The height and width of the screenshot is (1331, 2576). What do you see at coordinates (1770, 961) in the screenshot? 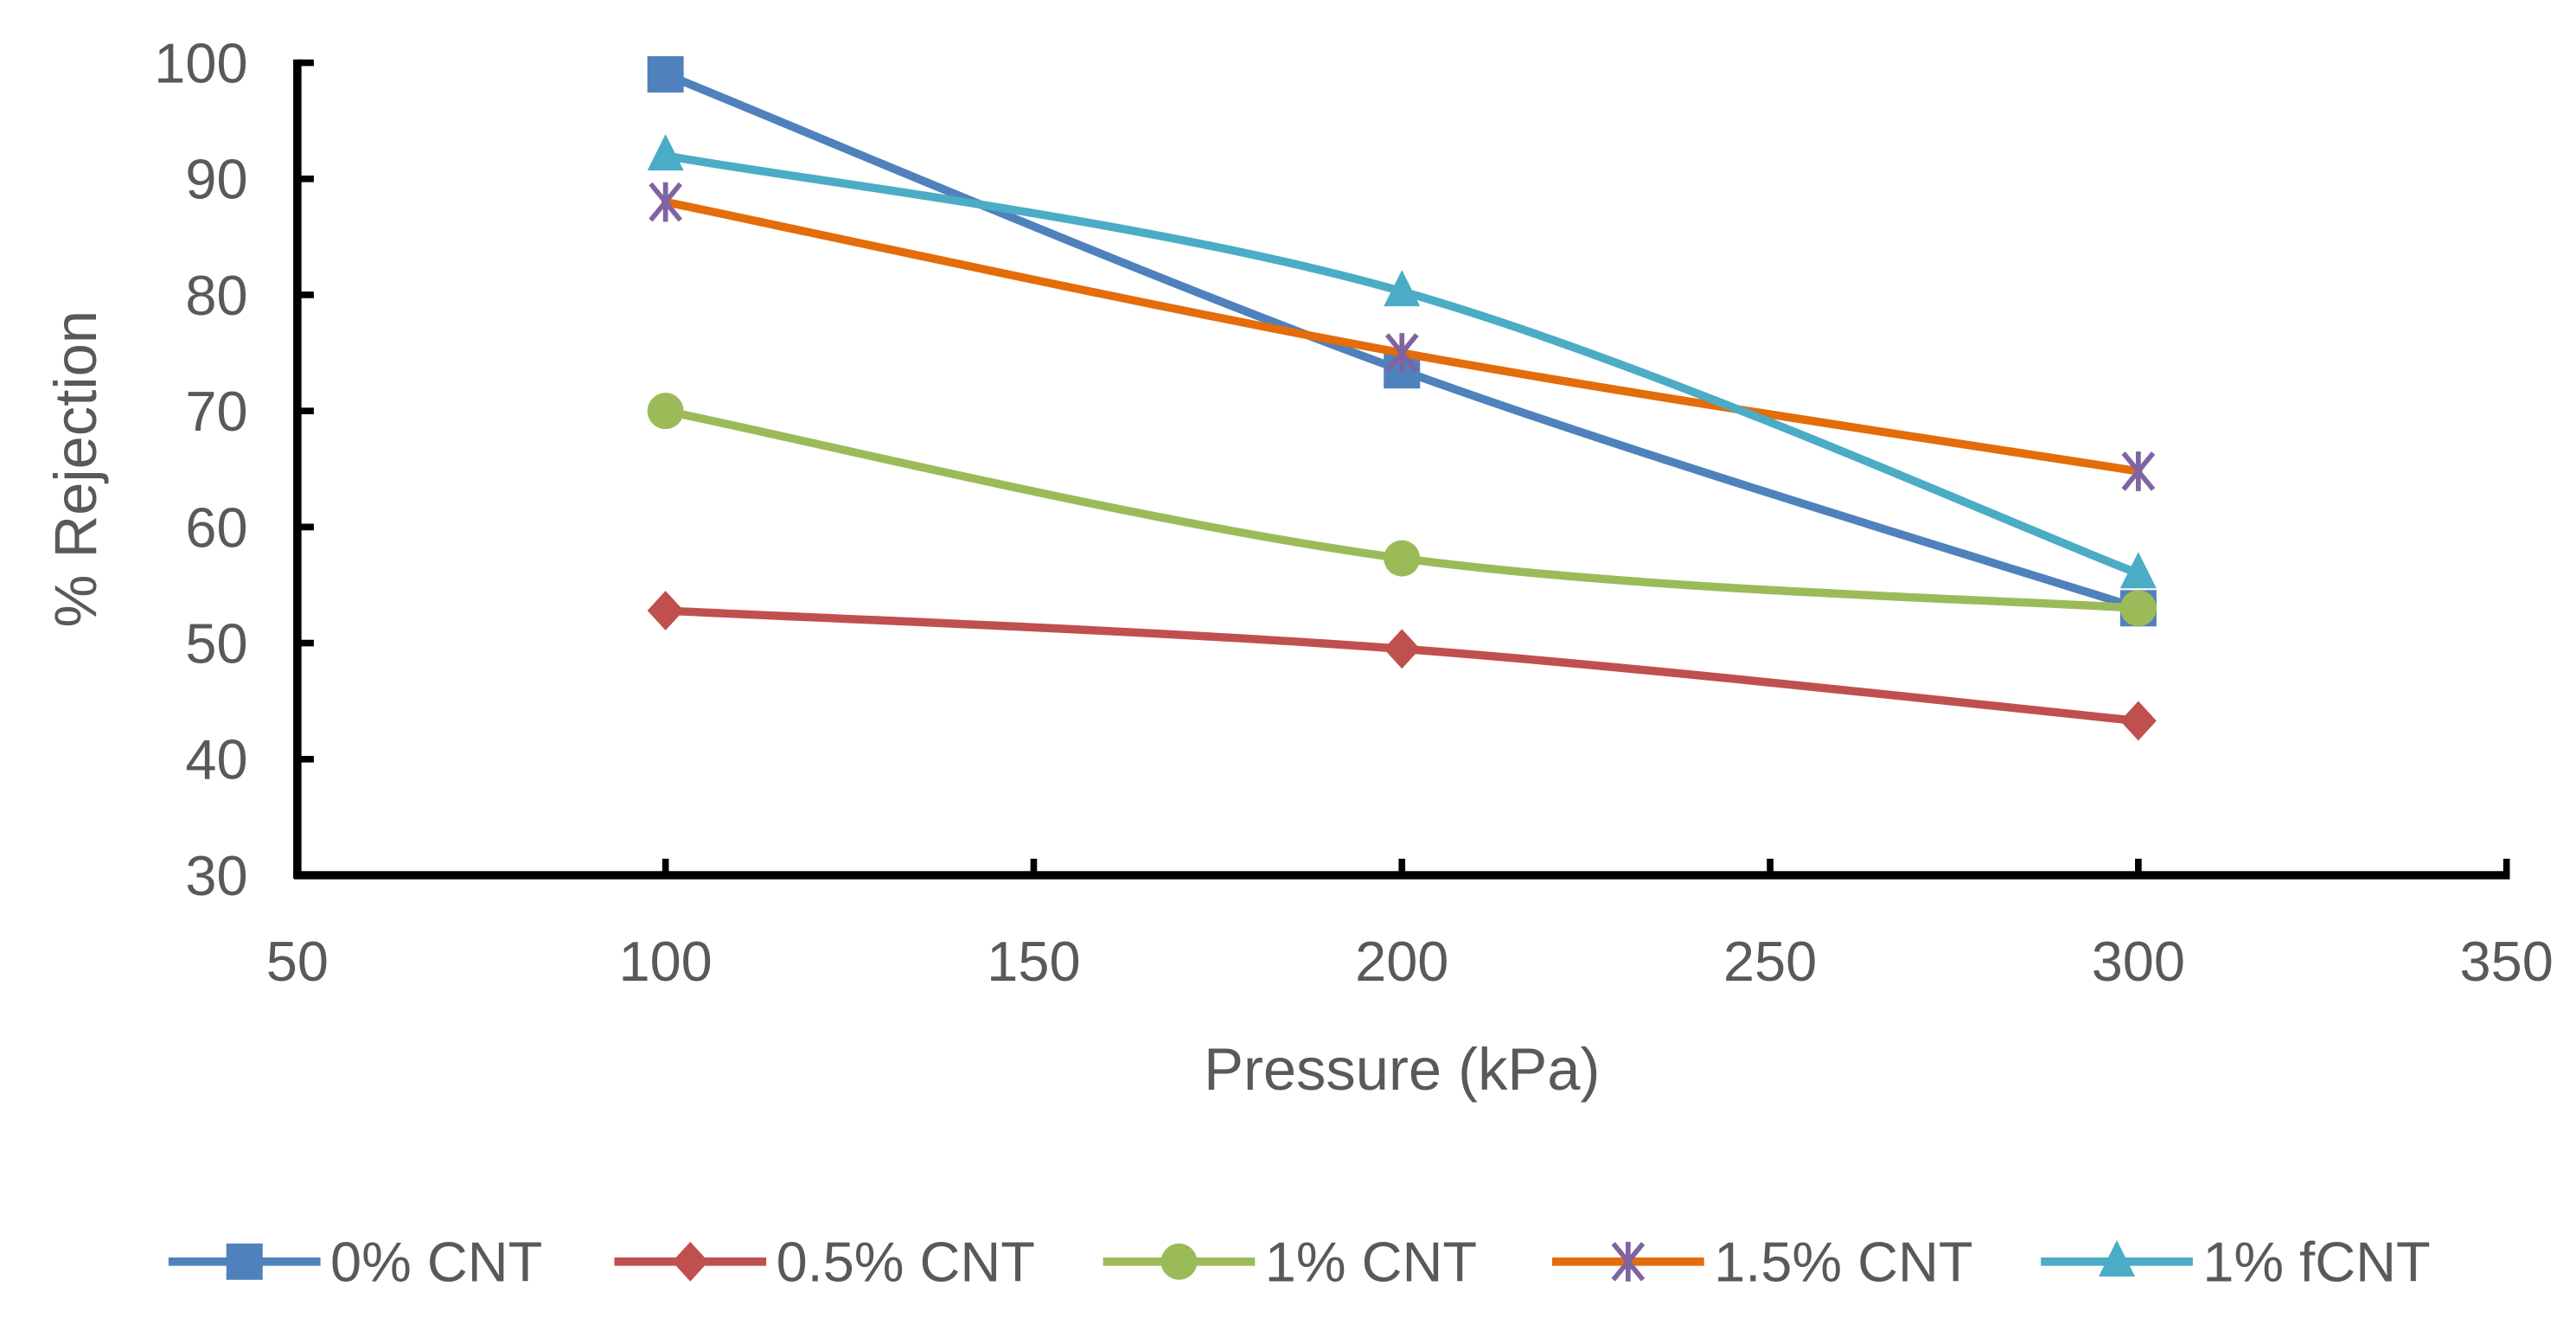
I see `x-tick-label: 250` at bounding box center [1770, 961].